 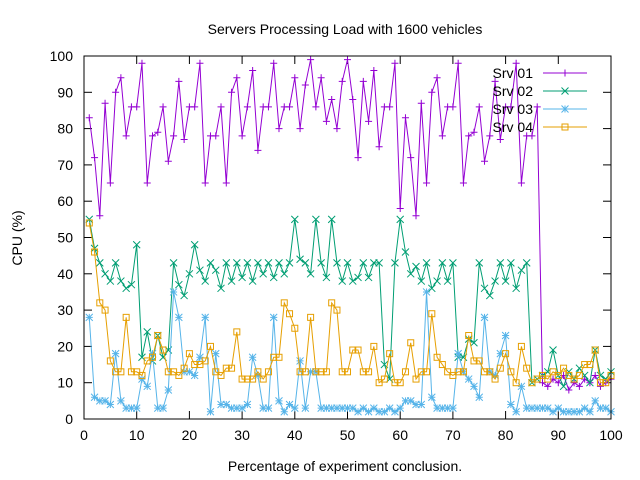 What do you see at coordinates (348, 435) in the screenshot?
I see `x-tick-label: 50` at bounding box center [348, 435].